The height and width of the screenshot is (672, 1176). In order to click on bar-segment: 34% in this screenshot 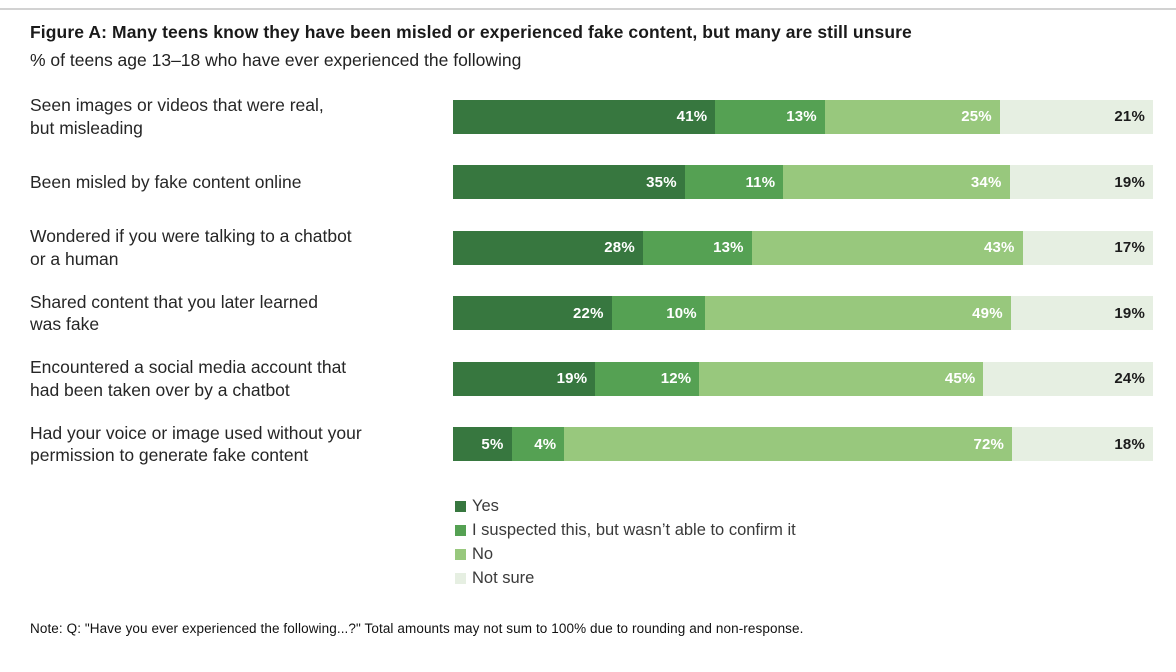, I will do `click(896, 182)`.